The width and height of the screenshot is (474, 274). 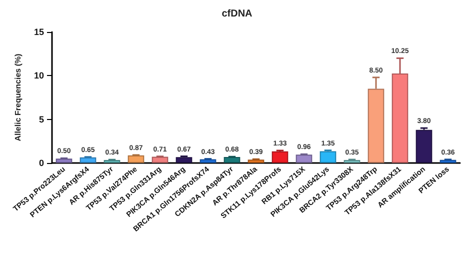 What do you see at coordinates (39, 75) in the screenshot?
I see `y-tick-label: 10` at bounding box center [39, 75].